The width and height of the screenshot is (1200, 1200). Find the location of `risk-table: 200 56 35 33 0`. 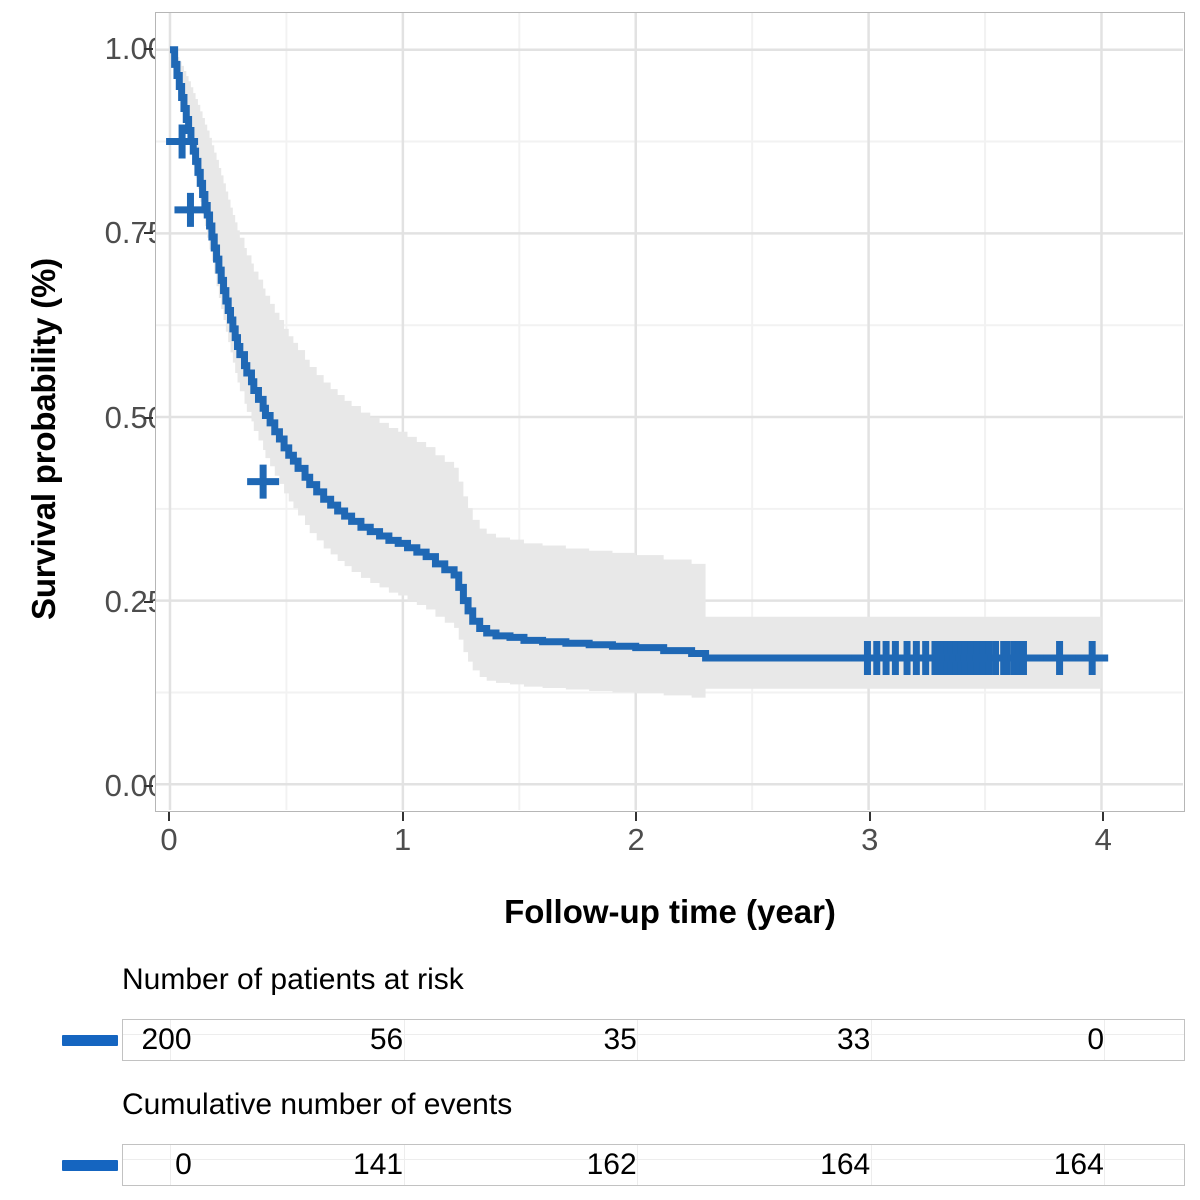

risk-table: 200 56 35 33 0 is located at coordinates (653, 1040).